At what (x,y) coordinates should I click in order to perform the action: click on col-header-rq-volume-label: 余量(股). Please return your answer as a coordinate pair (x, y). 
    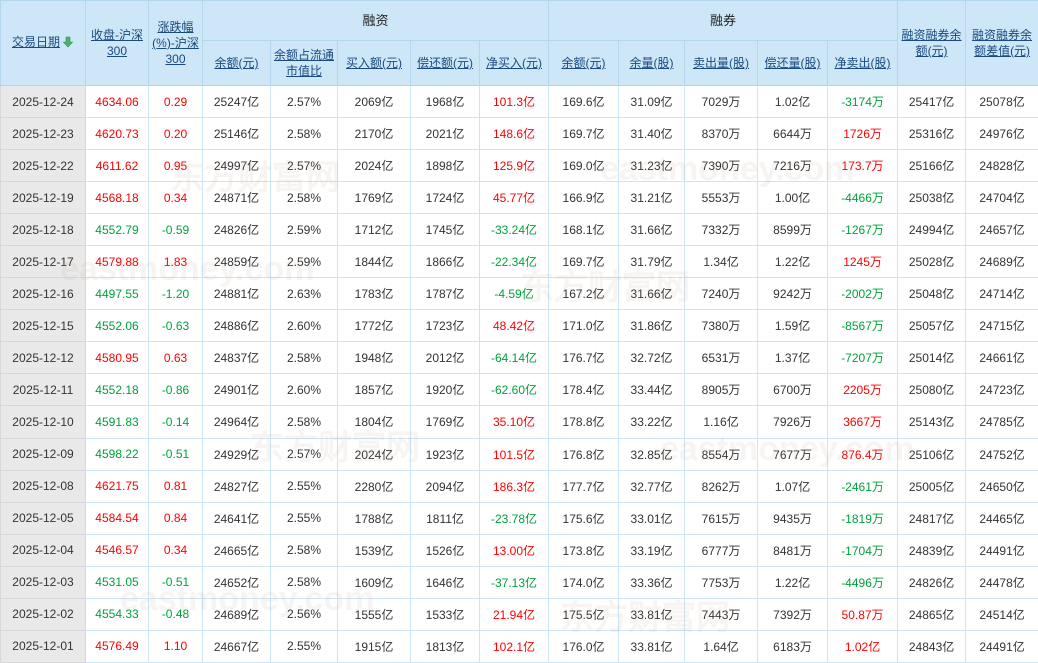
    Looking at the image, I should click on (651, 62).